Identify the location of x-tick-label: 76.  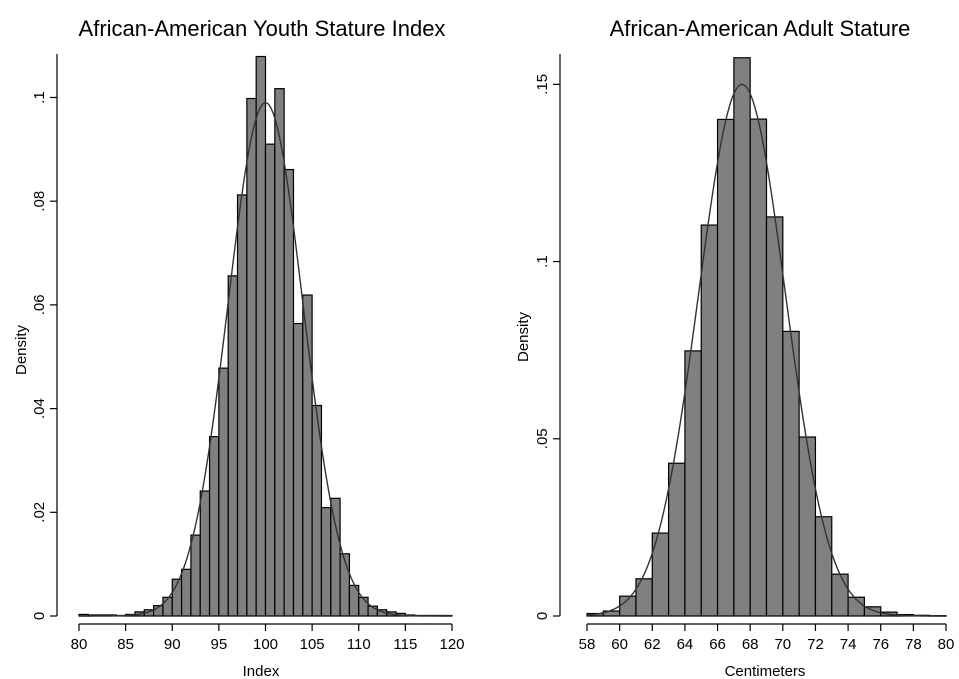
(880, 644).